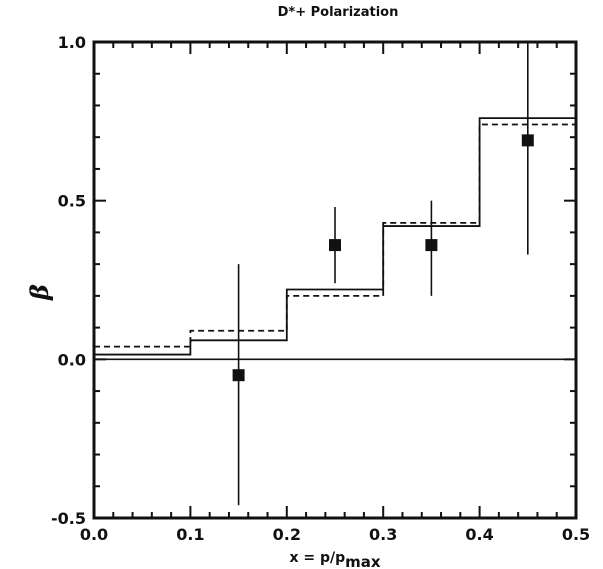 Image resolution: width=603 pixels, height=569 pixels. What do you see at coordinates (576, 534) in the screenshot?
I see `x-tick-label: 0.5` at bounding box center [576, 534].